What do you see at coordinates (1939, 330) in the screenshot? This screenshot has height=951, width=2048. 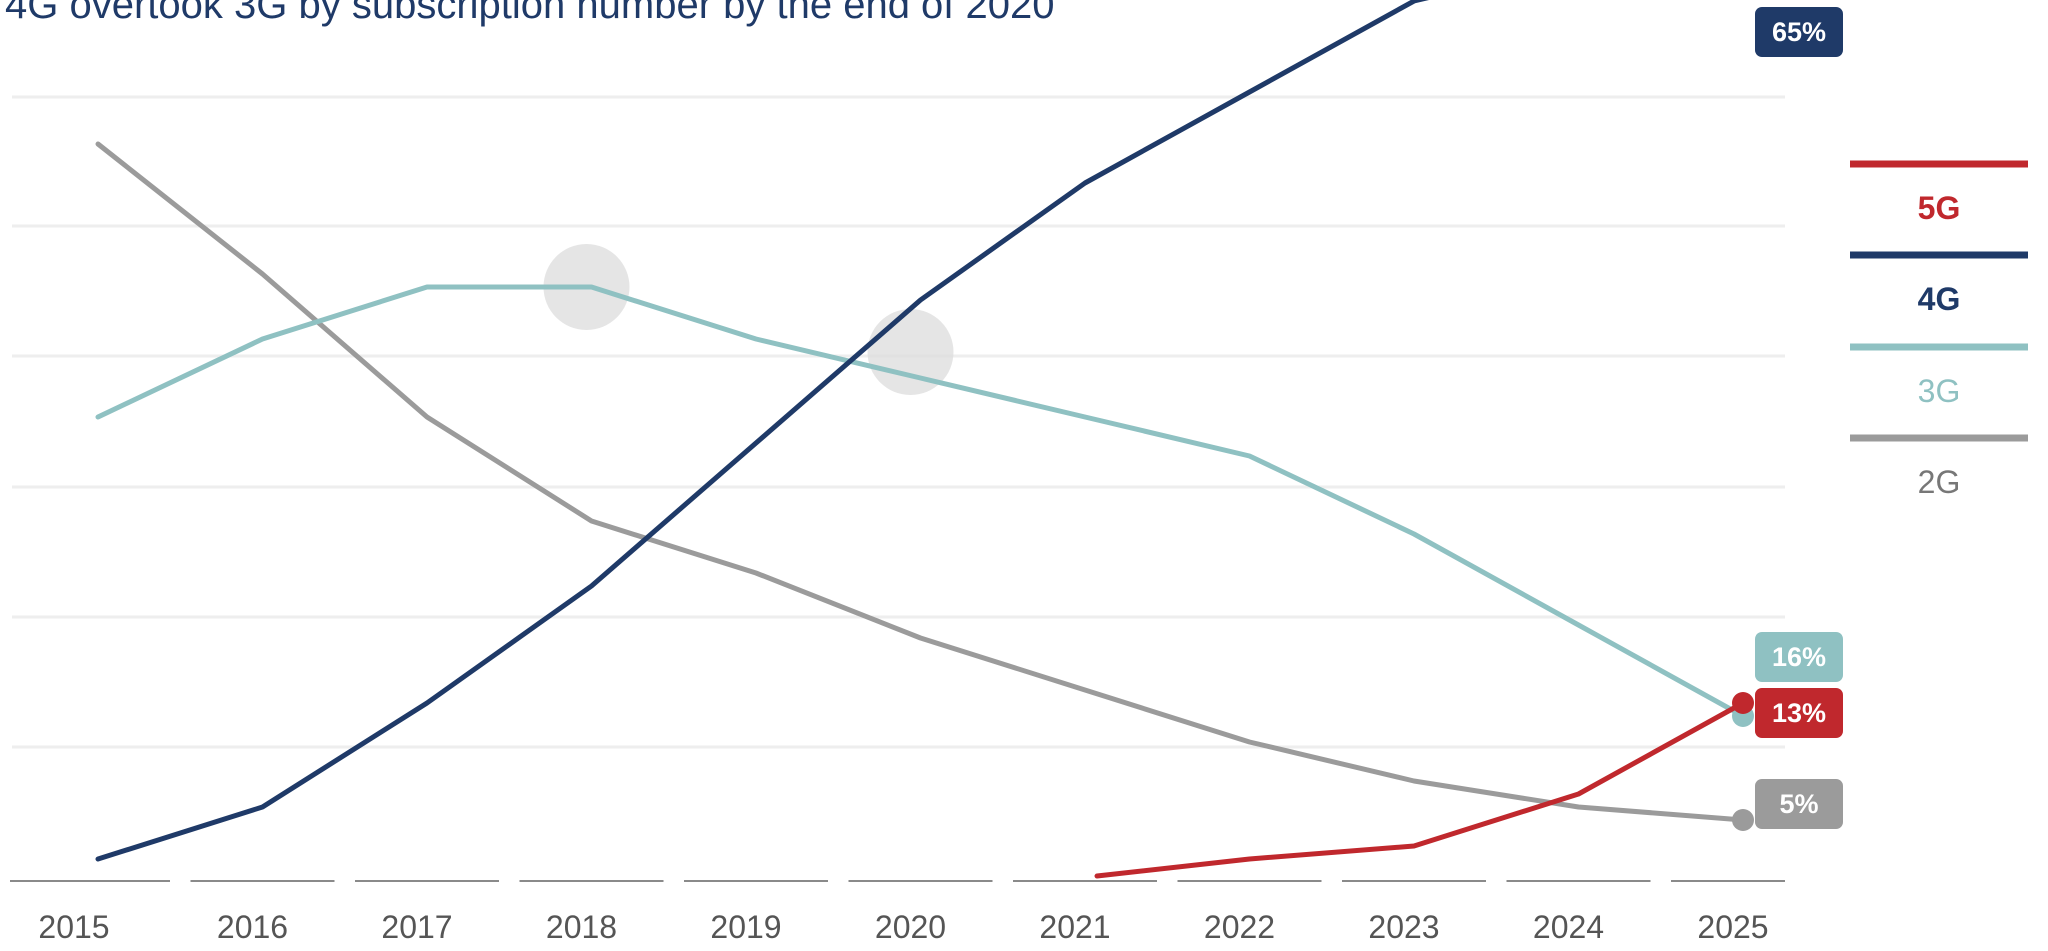 I see `legend: 5G 4G 3G 2G` at bounding box center [1939, 330].